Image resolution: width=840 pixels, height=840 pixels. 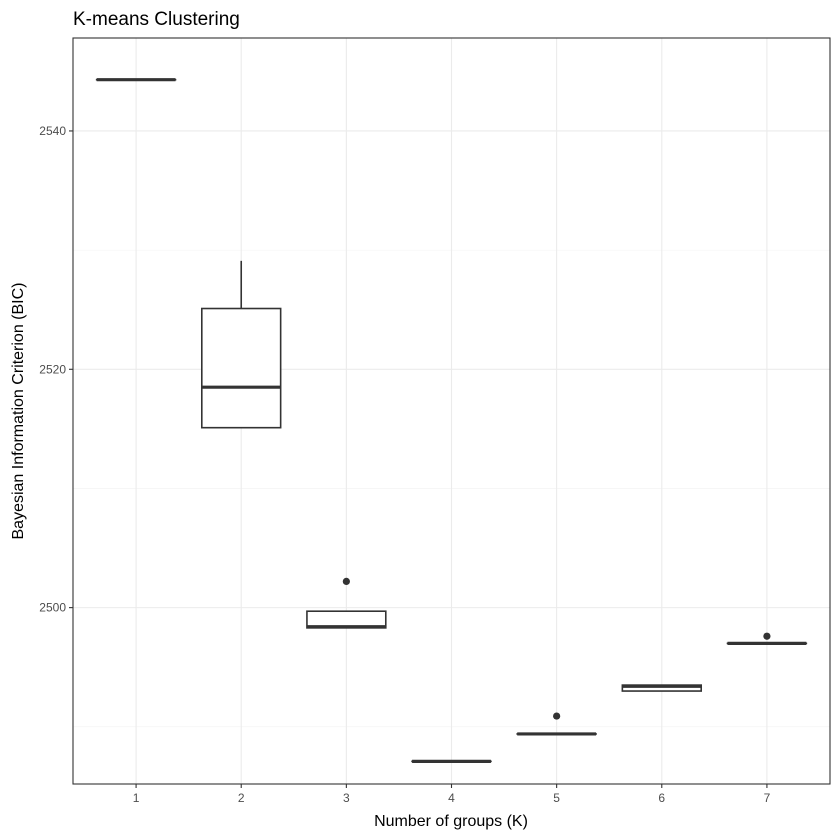 I want to click on x-tick-label: 1, so click(x=136, y=798).